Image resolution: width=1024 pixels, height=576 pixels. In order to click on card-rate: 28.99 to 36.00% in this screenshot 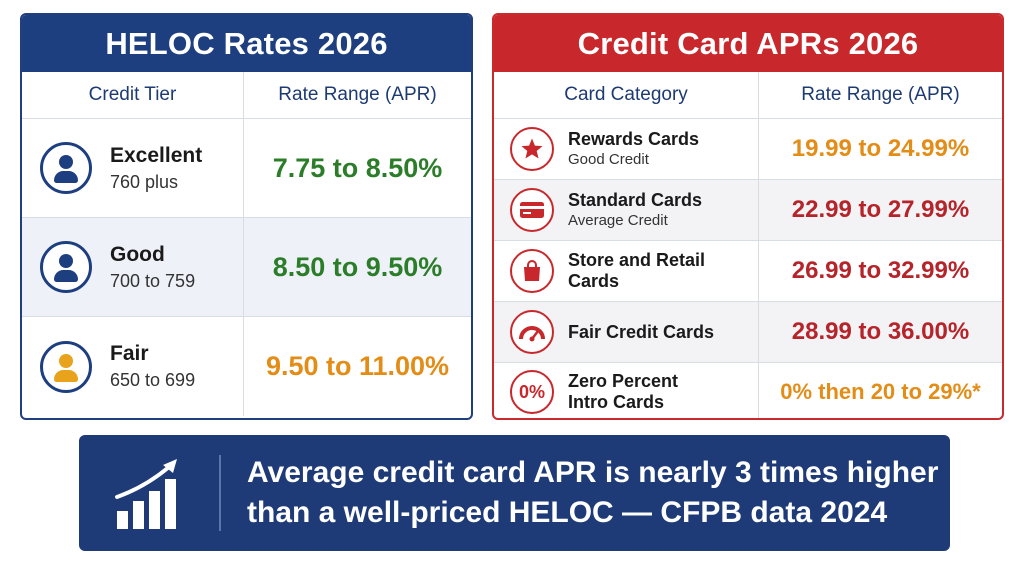, I will do `click(880, 331)`.